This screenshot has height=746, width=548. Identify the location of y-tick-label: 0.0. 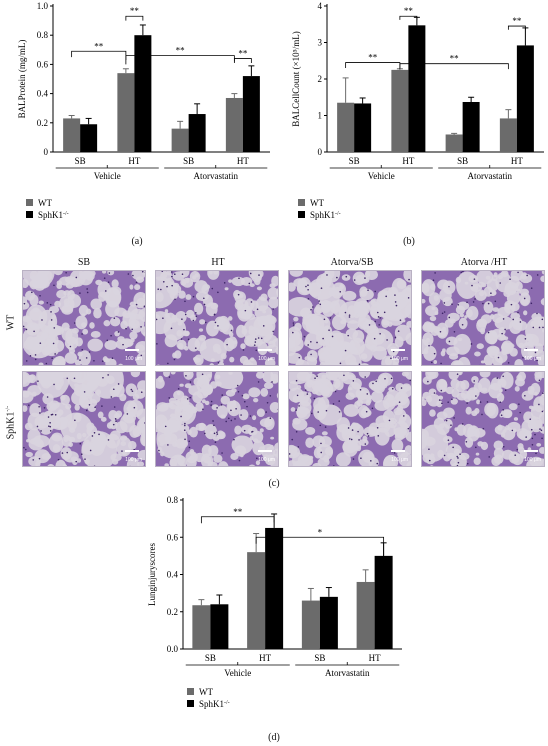
(173, 649).